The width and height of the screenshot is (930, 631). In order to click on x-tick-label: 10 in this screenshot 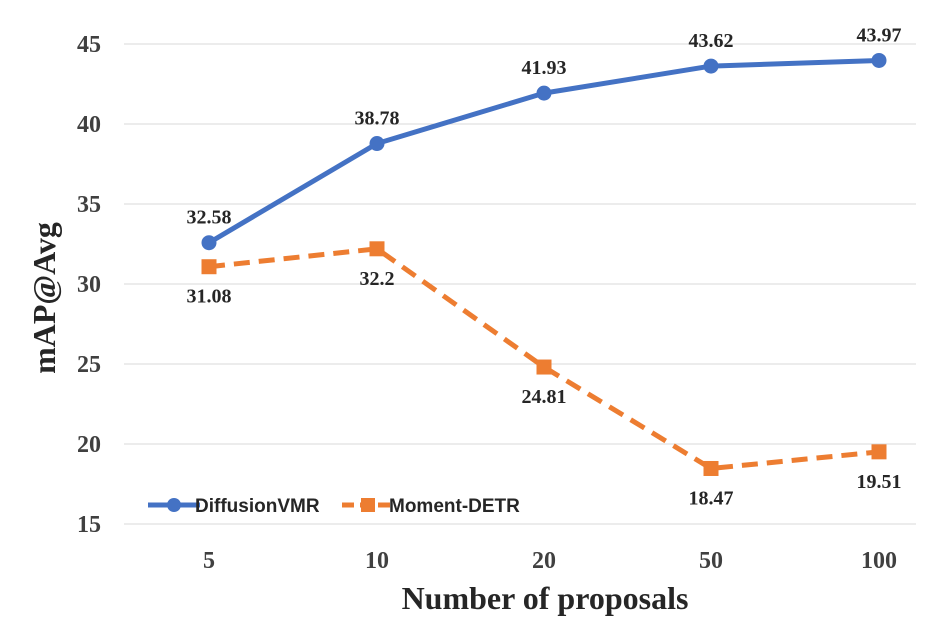, I will do `click(377, 561)`.